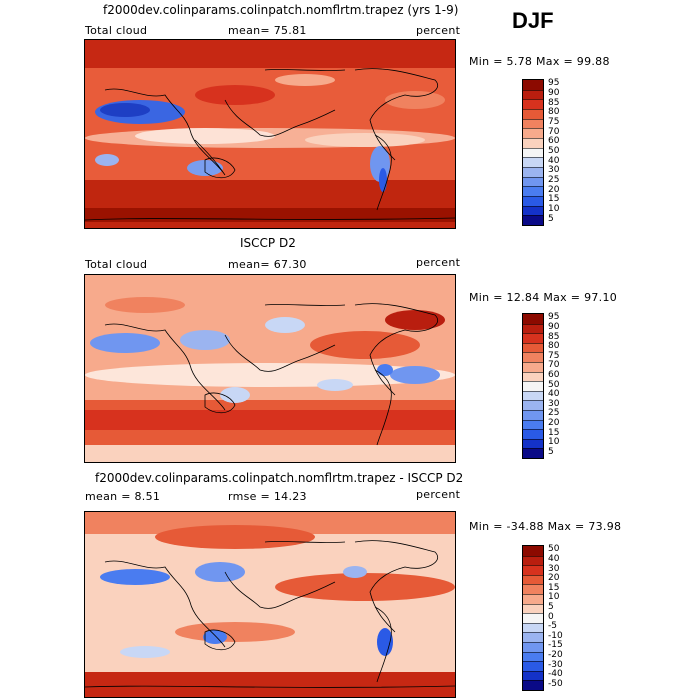 Image resolution: width=700 pixels, height=700 pixels. Describe the element at coordinates (555, 654) in the screenshot. I see `colorbar-tick-label: -20` at that location.